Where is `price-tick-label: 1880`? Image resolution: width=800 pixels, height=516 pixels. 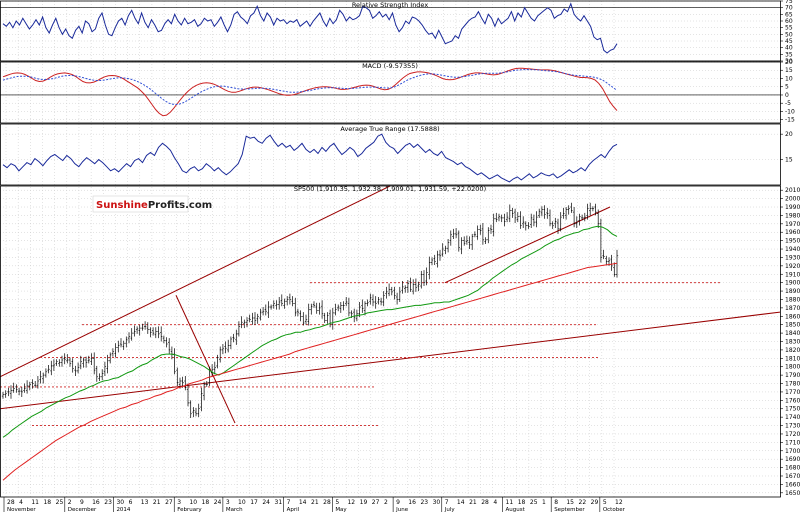
price-tick-label: 1880 is located at coordinates (792, 299).